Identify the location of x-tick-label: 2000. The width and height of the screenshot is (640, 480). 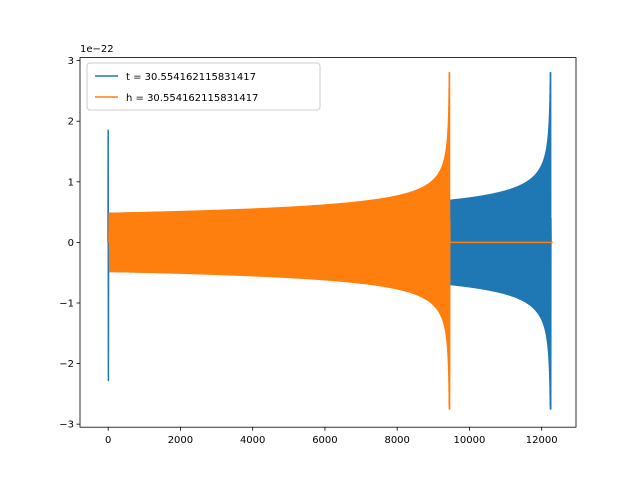
(180, 440).